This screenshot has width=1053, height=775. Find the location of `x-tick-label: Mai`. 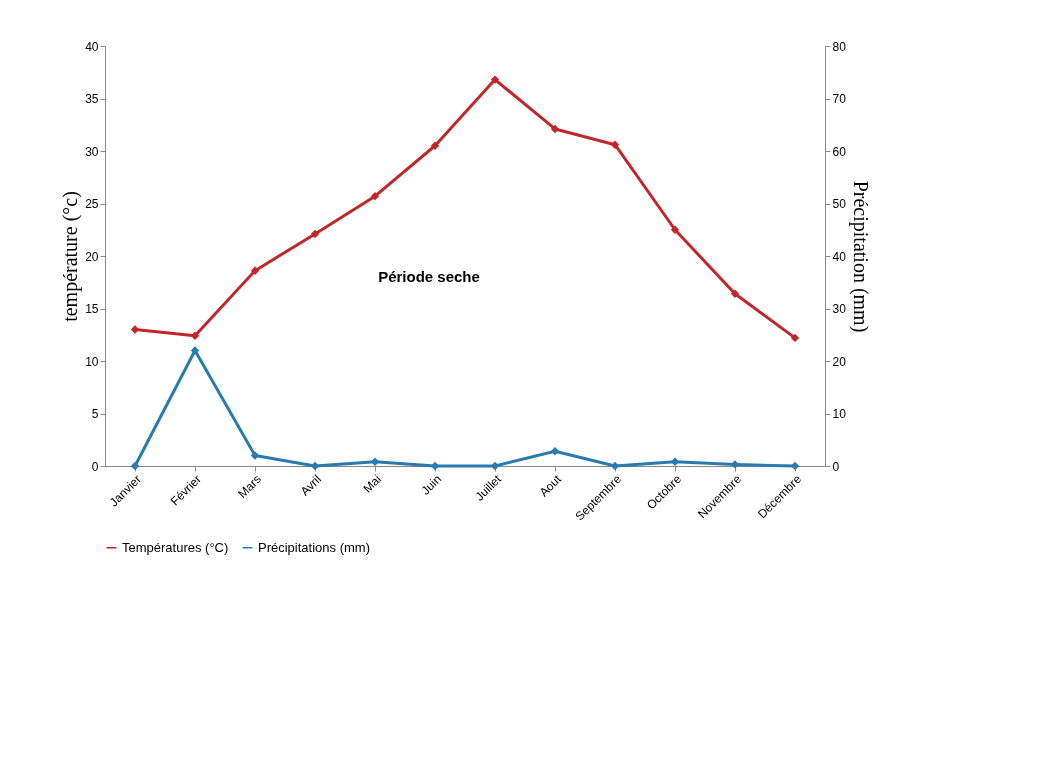

x-tick-label: Mai is located at coordinates (372, 484).